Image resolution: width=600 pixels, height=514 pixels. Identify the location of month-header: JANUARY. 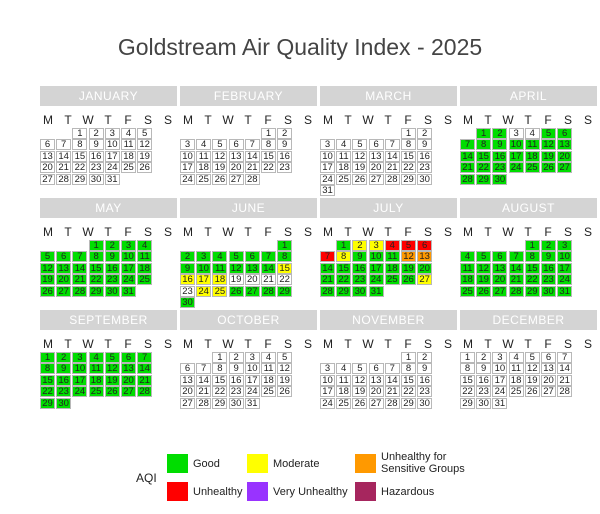
(108, 96).